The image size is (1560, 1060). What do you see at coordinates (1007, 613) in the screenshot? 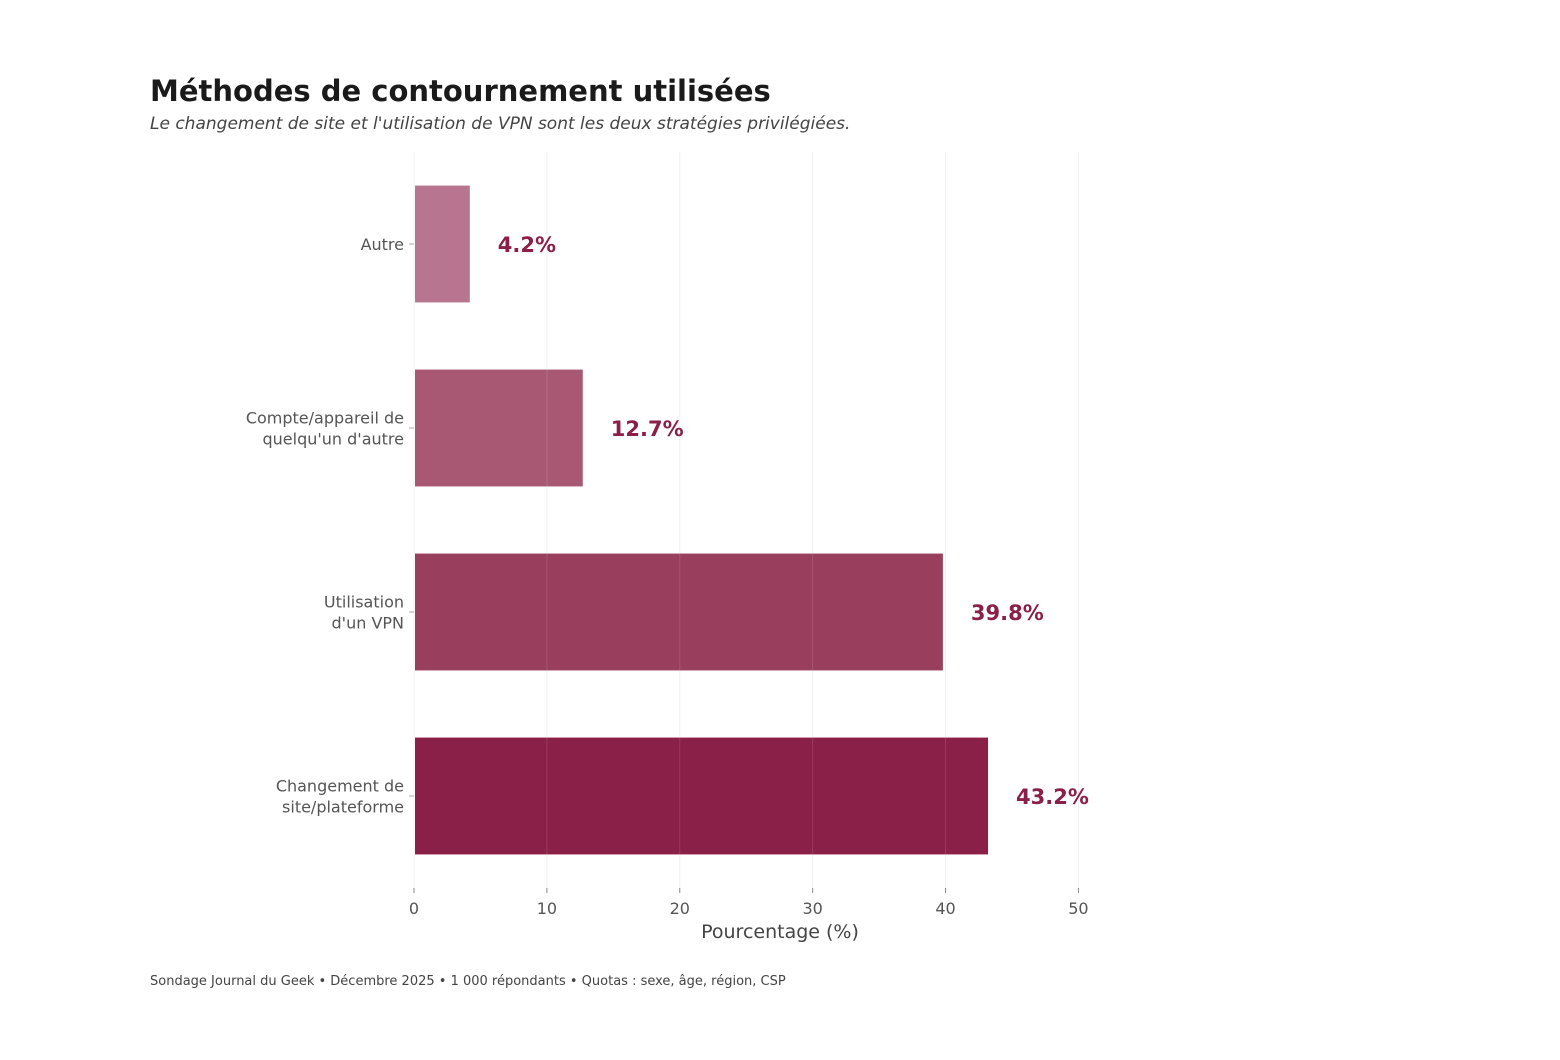
I see `value-label: 39.8%` at bounding box center [1007, 613].